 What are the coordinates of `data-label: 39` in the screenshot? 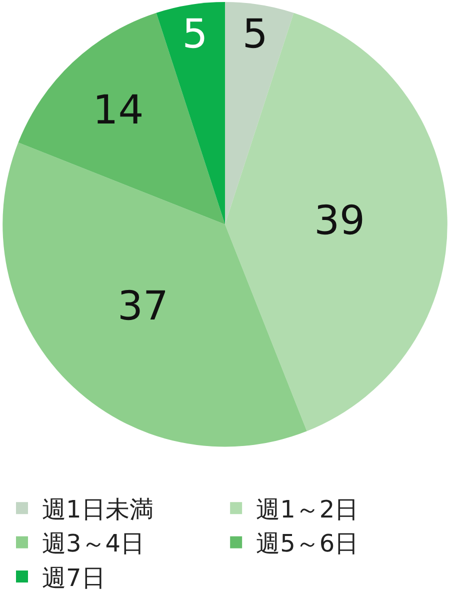 It's located at (339, 221).